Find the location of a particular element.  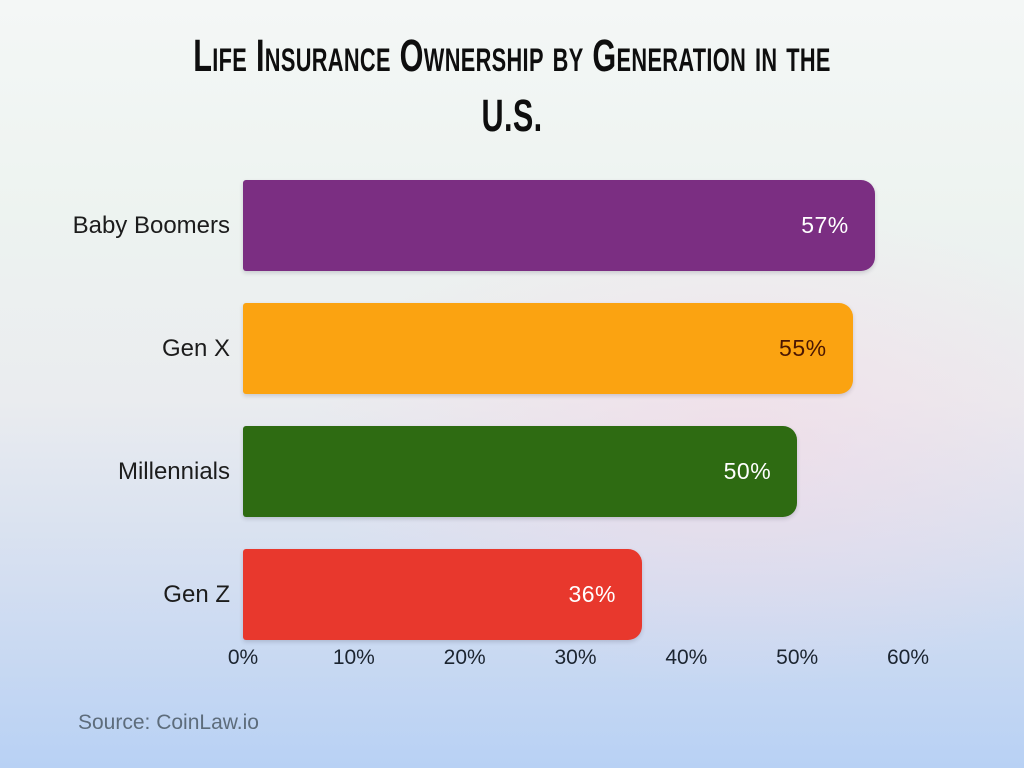

chart-row: Baby Boomers 57% is located at coordinates (512, 225).